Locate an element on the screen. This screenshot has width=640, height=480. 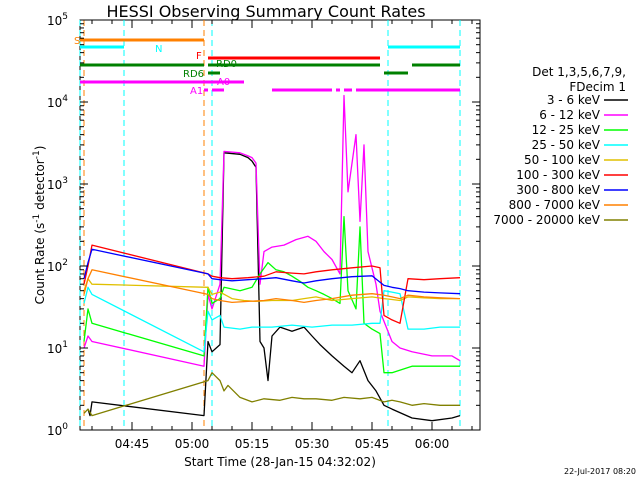
x-tick-label: 05:00 is located at coordinates (192, 444).